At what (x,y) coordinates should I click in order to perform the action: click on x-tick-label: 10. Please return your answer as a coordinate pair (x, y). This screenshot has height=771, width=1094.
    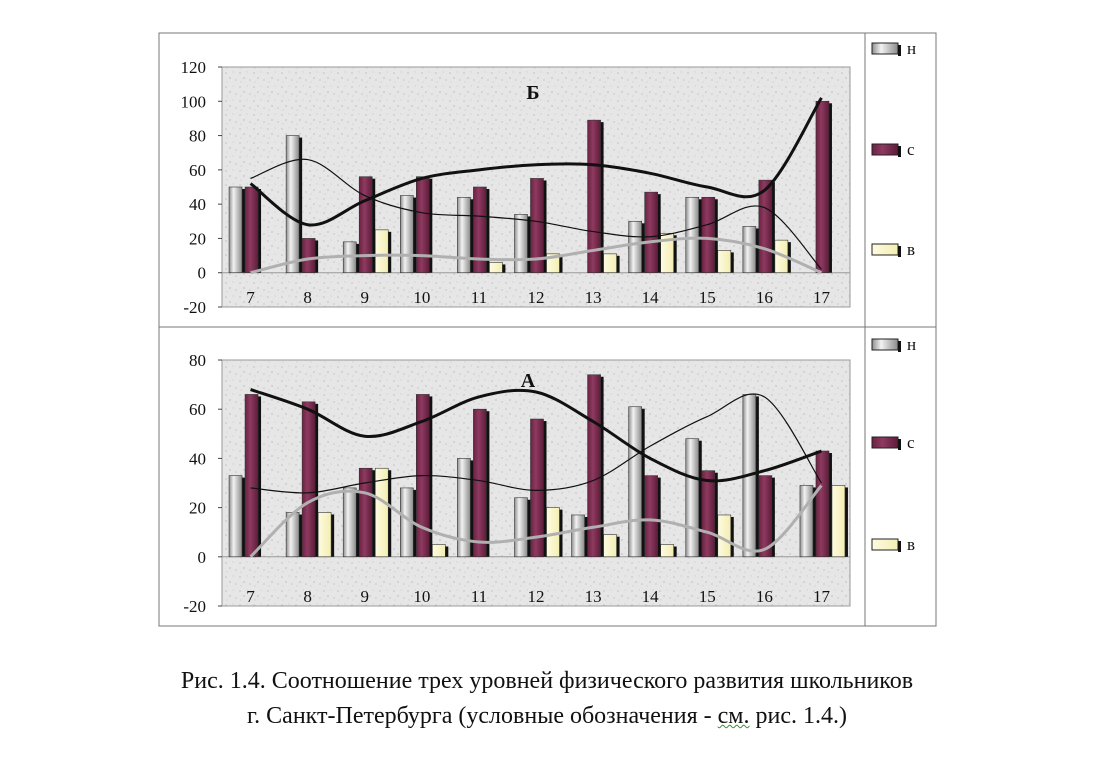
    Looking at the image, I should click on (421, 596).